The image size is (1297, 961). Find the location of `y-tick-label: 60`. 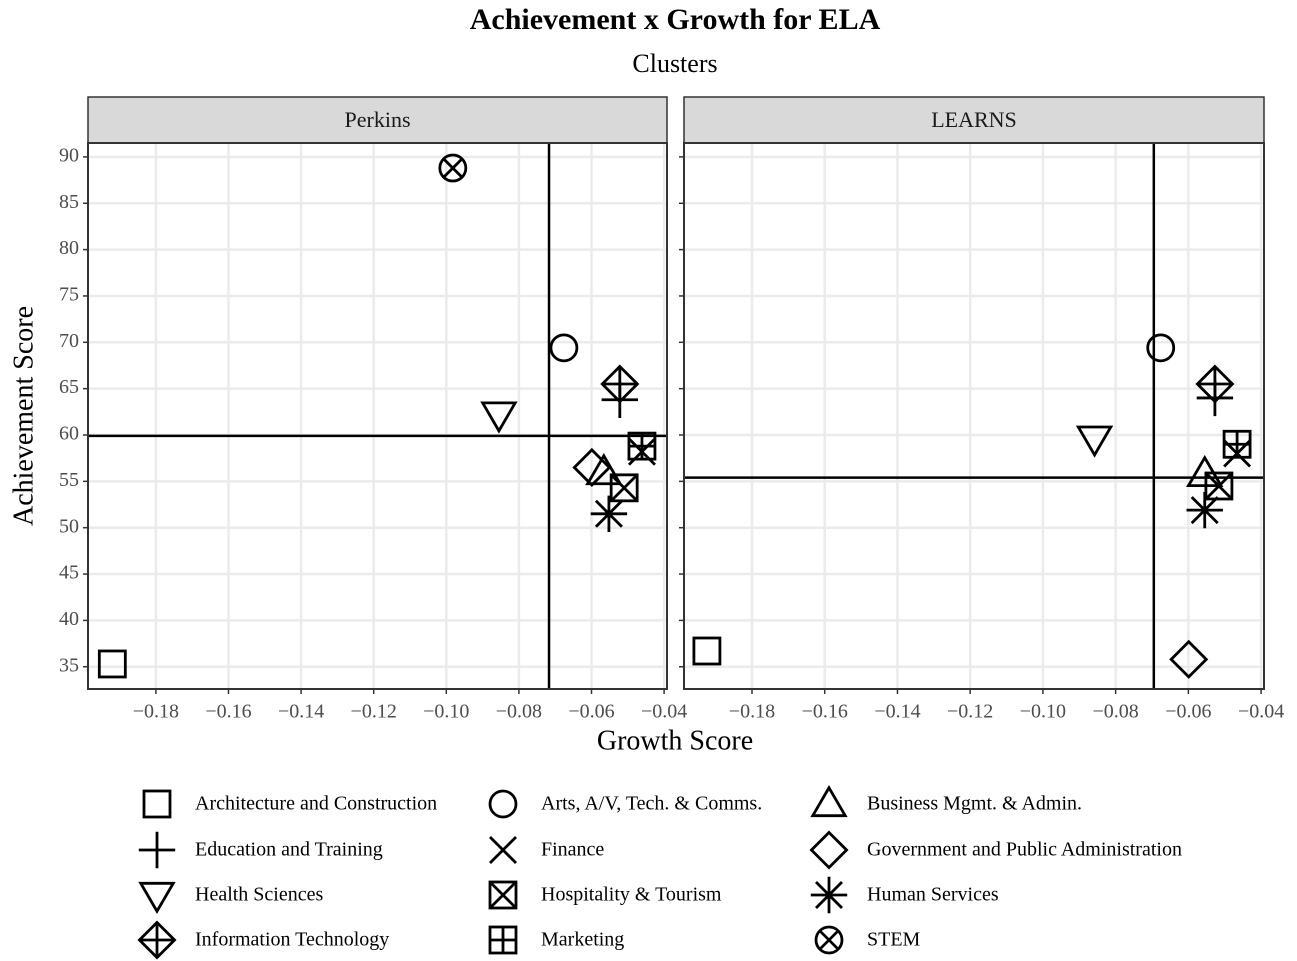

y-tick-label: 60 is located at coordinates (69, 434).